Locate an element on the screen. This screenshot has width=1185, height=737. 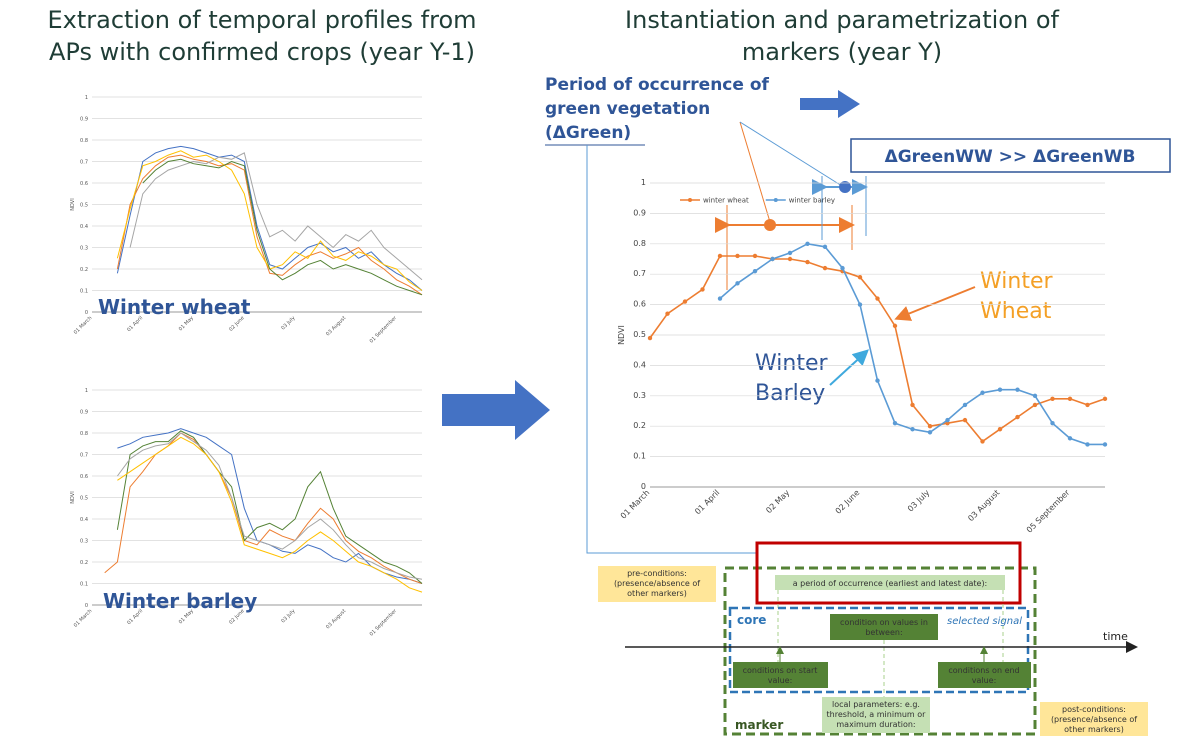
pre-text: (presence/absence of is located at coordinates (657, 583).